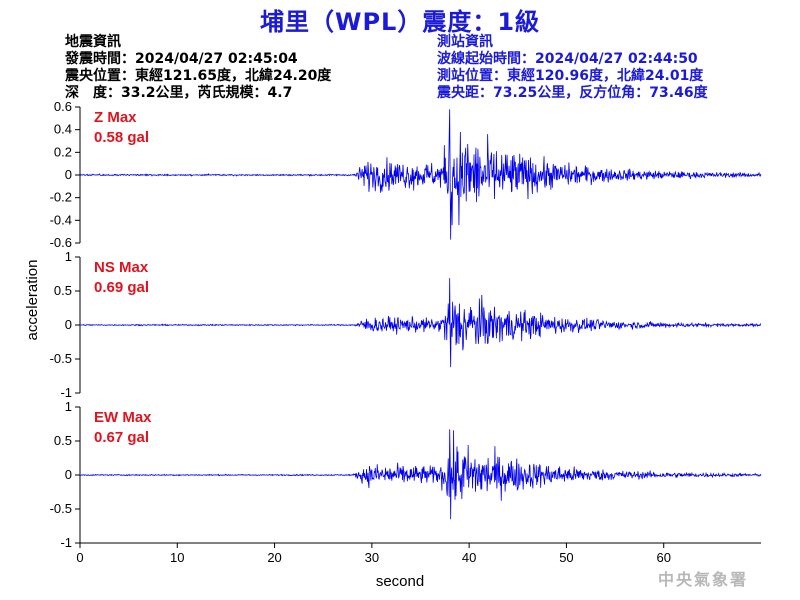 This screenshot has width=800, height=600. I want to click on origin-time: 發震時間：2024/04/27 02:45:04, so click(181, 59).